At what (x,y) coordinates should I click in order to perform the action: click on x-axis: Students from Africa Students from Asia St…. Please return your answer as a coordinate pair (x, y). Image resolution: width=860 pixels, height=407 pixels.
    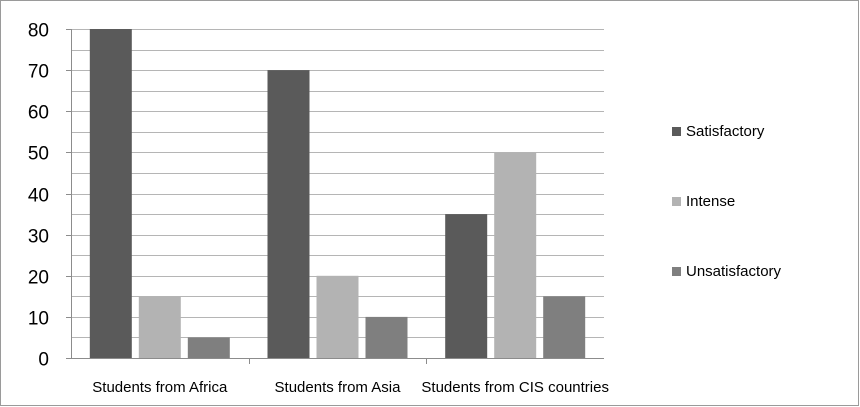
    Looking at the image, I should click on (337, 377).